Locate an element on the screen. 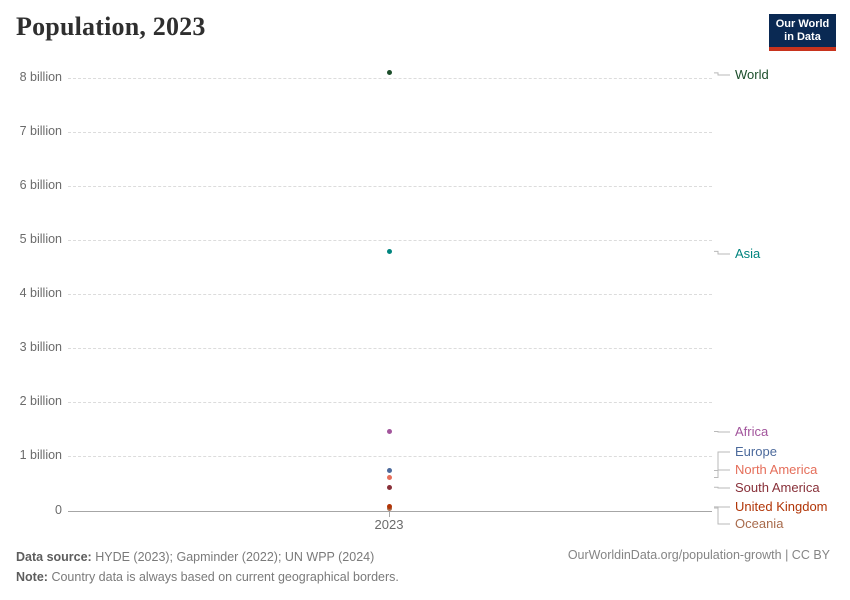 This screenshot has height=600, width=850. x-axis-line is located at coordinates (390, 511).